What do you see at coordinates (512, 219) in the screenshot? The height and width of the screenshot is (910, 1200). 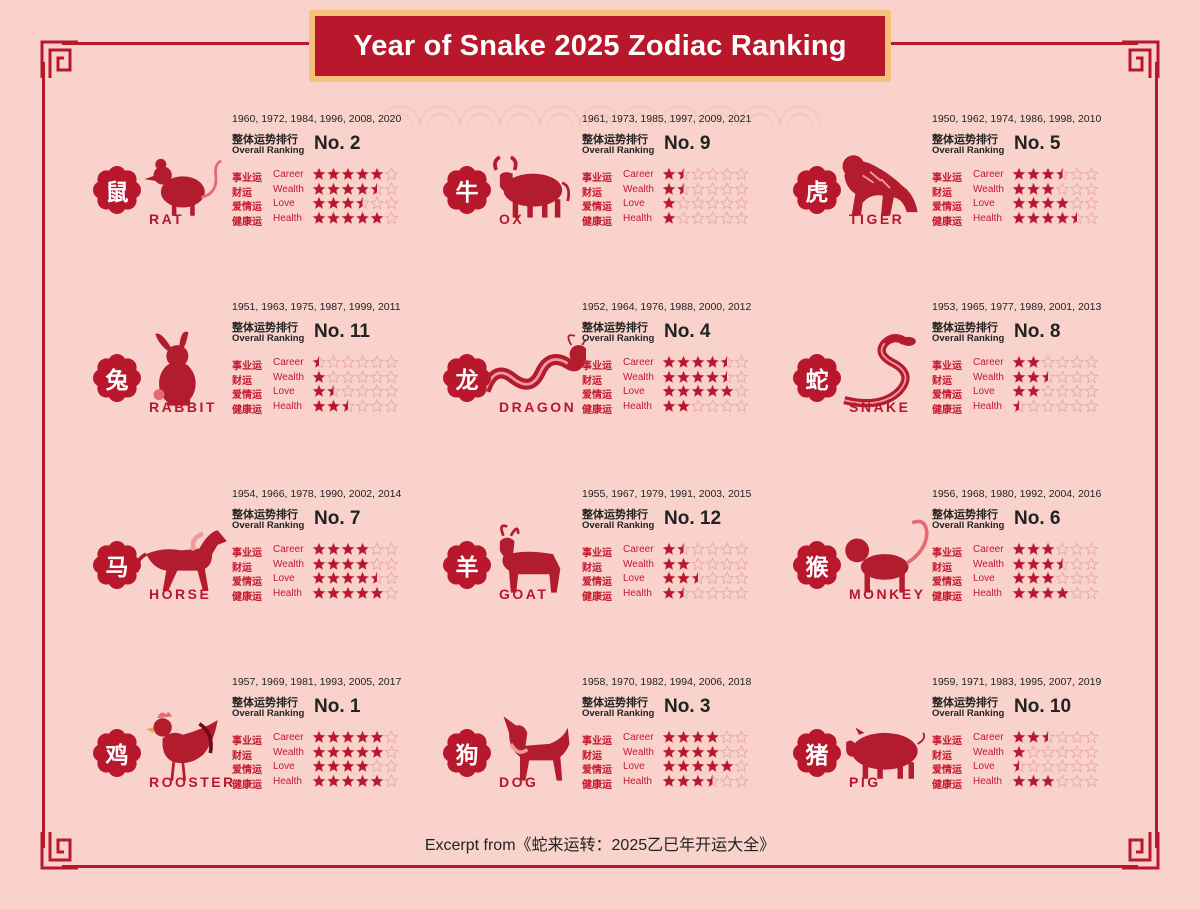 I see `zodiac-english-name: OX` at bounding box center [512, 219].